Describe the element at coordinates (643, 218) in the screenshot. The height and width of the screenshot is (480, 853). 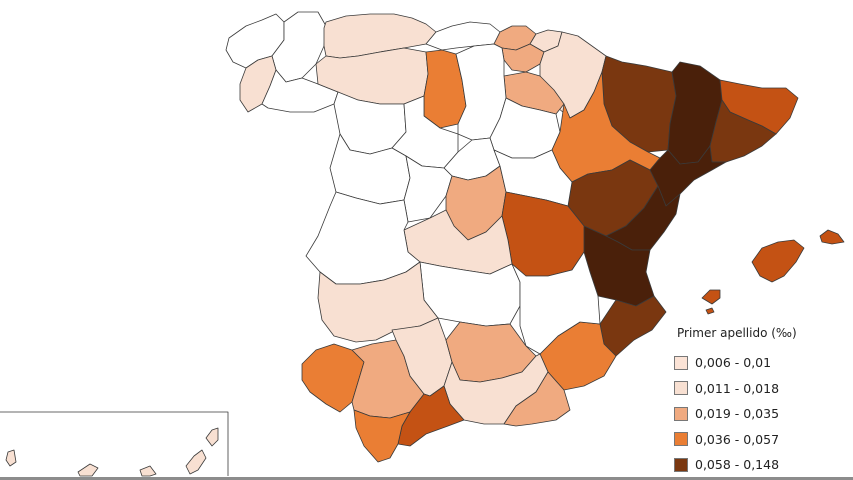
I see `province-castellon` at that location.